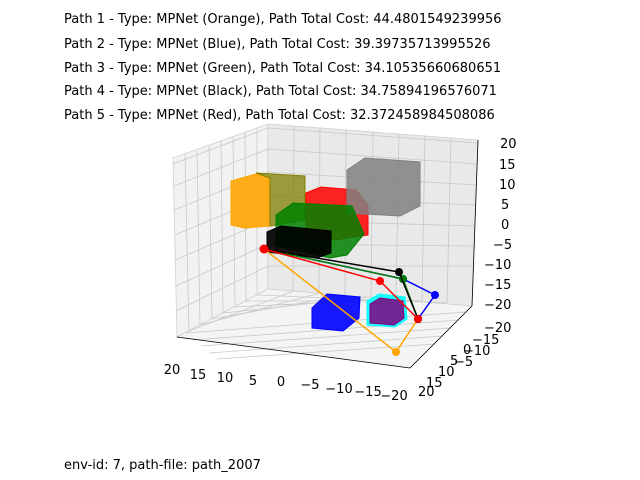 The width and height of the screenshot is (640, 480). What do you see at coordinates (505, 225) in the screenshot?
I see `z-tick-label: 0` at bounding box center [505, 225].